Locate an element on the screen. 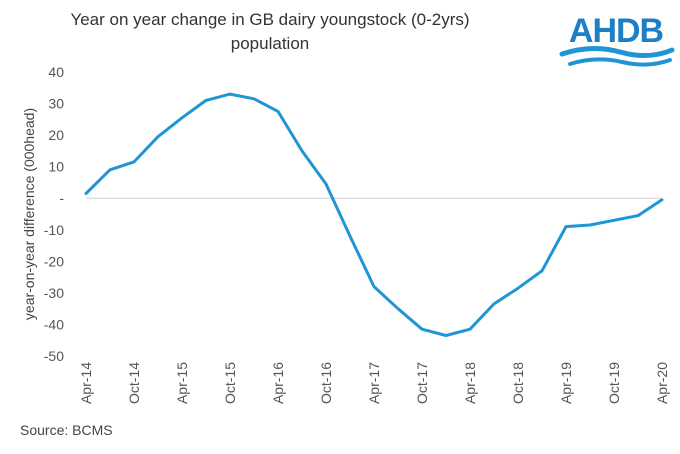 This screenshot has height=454, width=680. ahdb-logo: AHDB is located at coordinates (617, 39).